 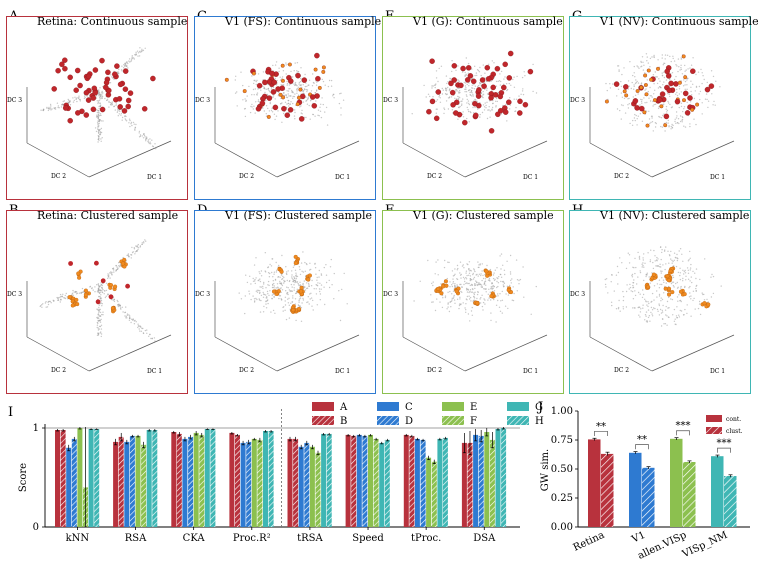 I want to click on bar-tRSA-A, so click(x=290, y=482).